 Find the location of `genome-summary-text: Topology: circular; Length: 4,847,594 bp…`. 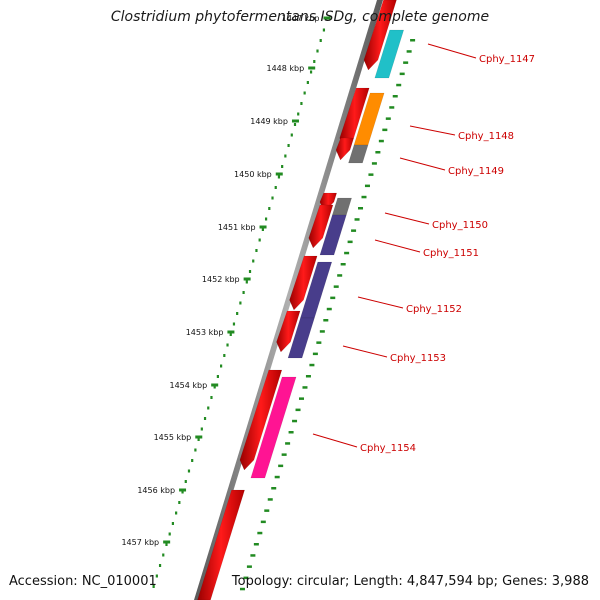

genome-summary-text: Topology: circular; Length: 4,847,594 bp… is located at coordinates (410, 581).